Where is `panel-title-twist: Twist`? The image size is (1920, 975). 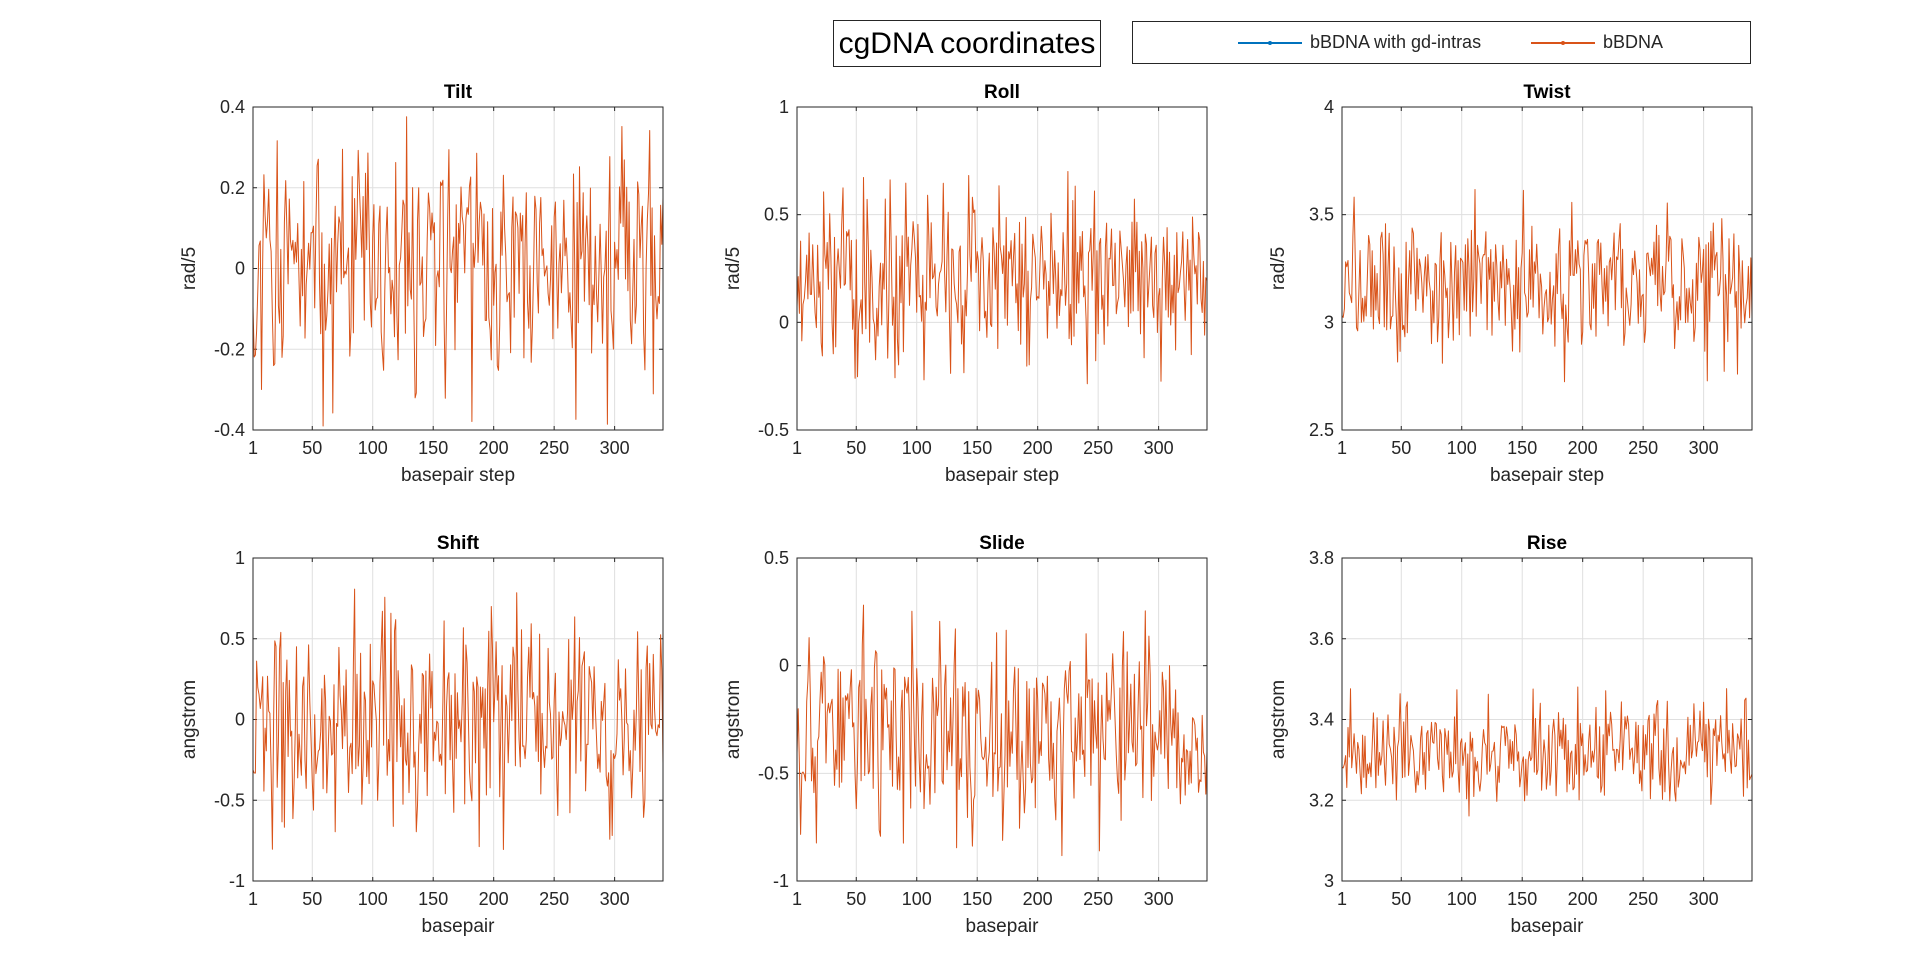 panel-title-twist: Twist is located at coordinates (1547, 92).